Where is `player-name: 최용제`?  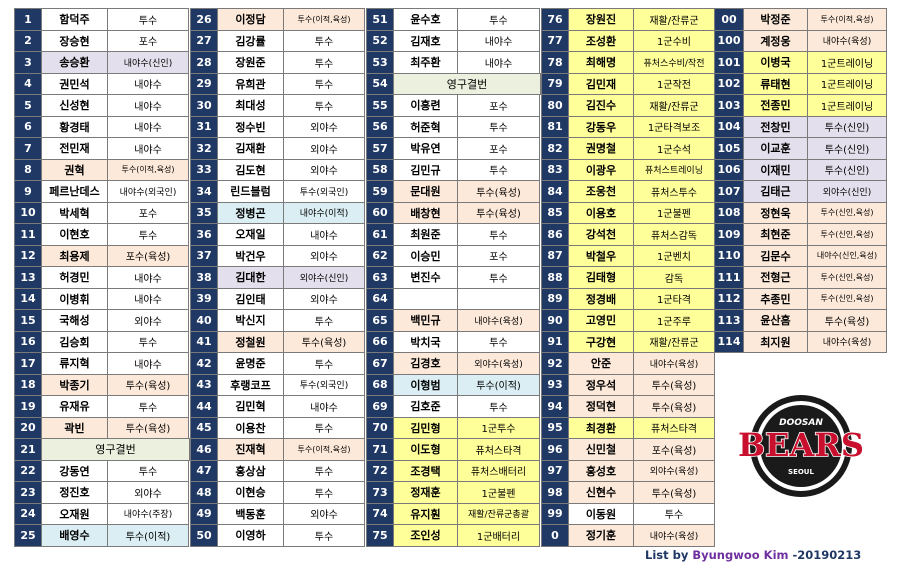 player-name: 최용제 is located at coordinates (74, 255).